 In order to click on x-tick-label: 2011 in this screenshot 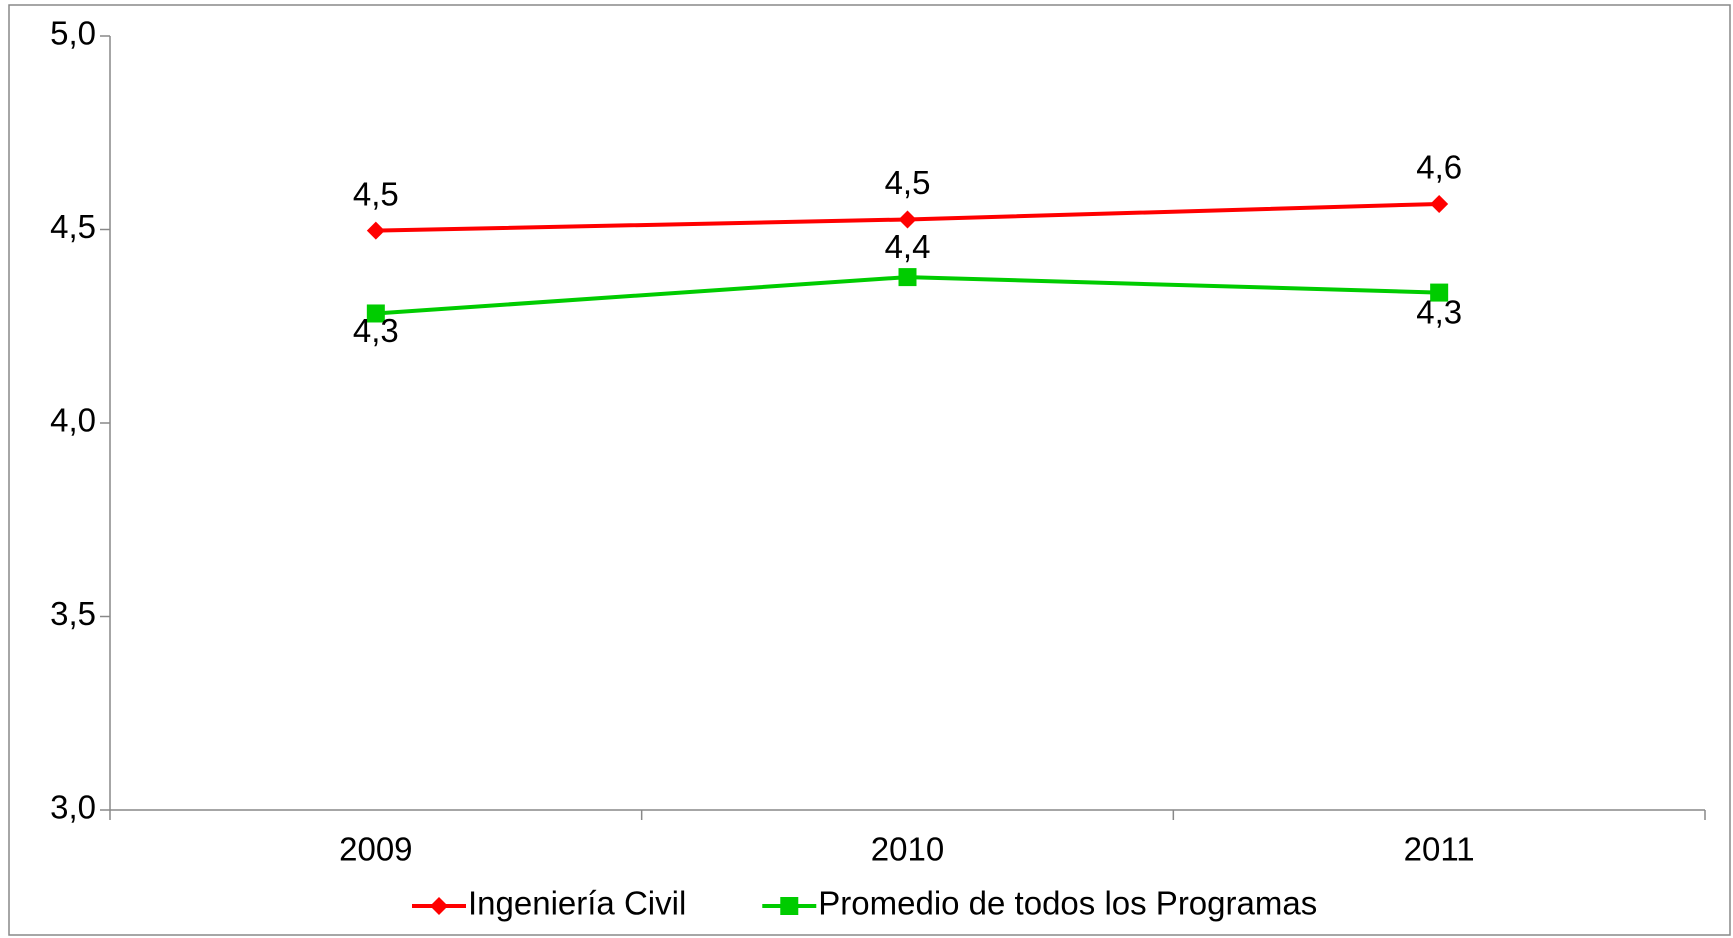, I will do `click(1439, 849)`.